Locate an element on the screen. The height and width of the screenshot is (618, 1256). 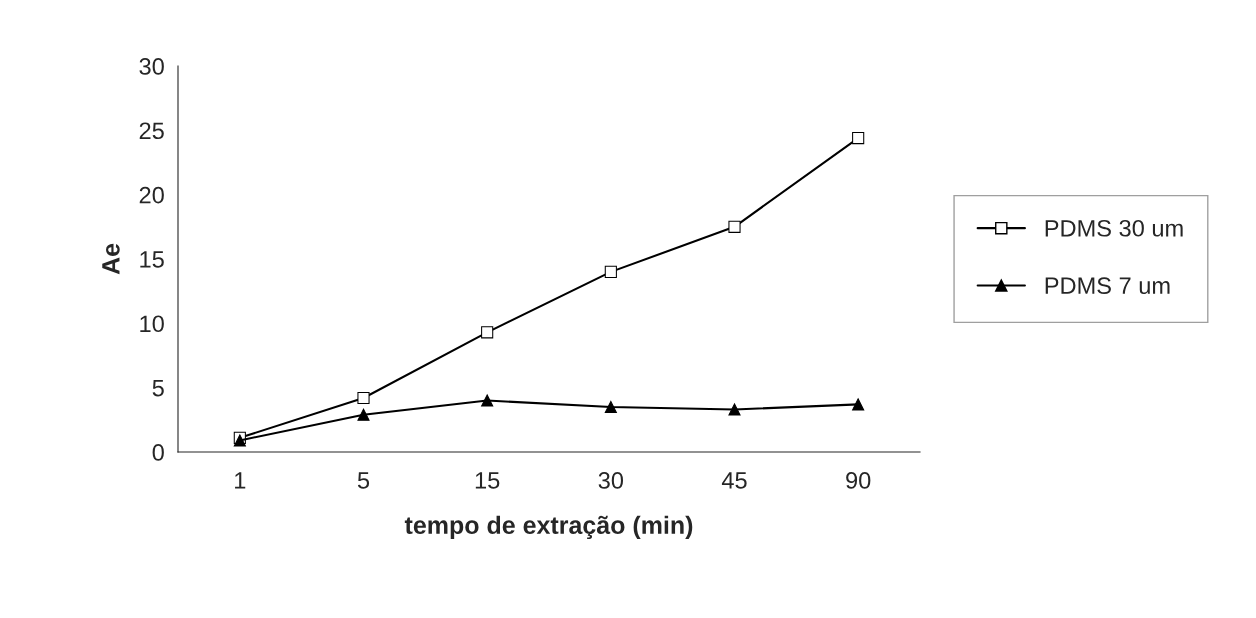
x-tick-label: 45 is located at coordinates (734, 480).